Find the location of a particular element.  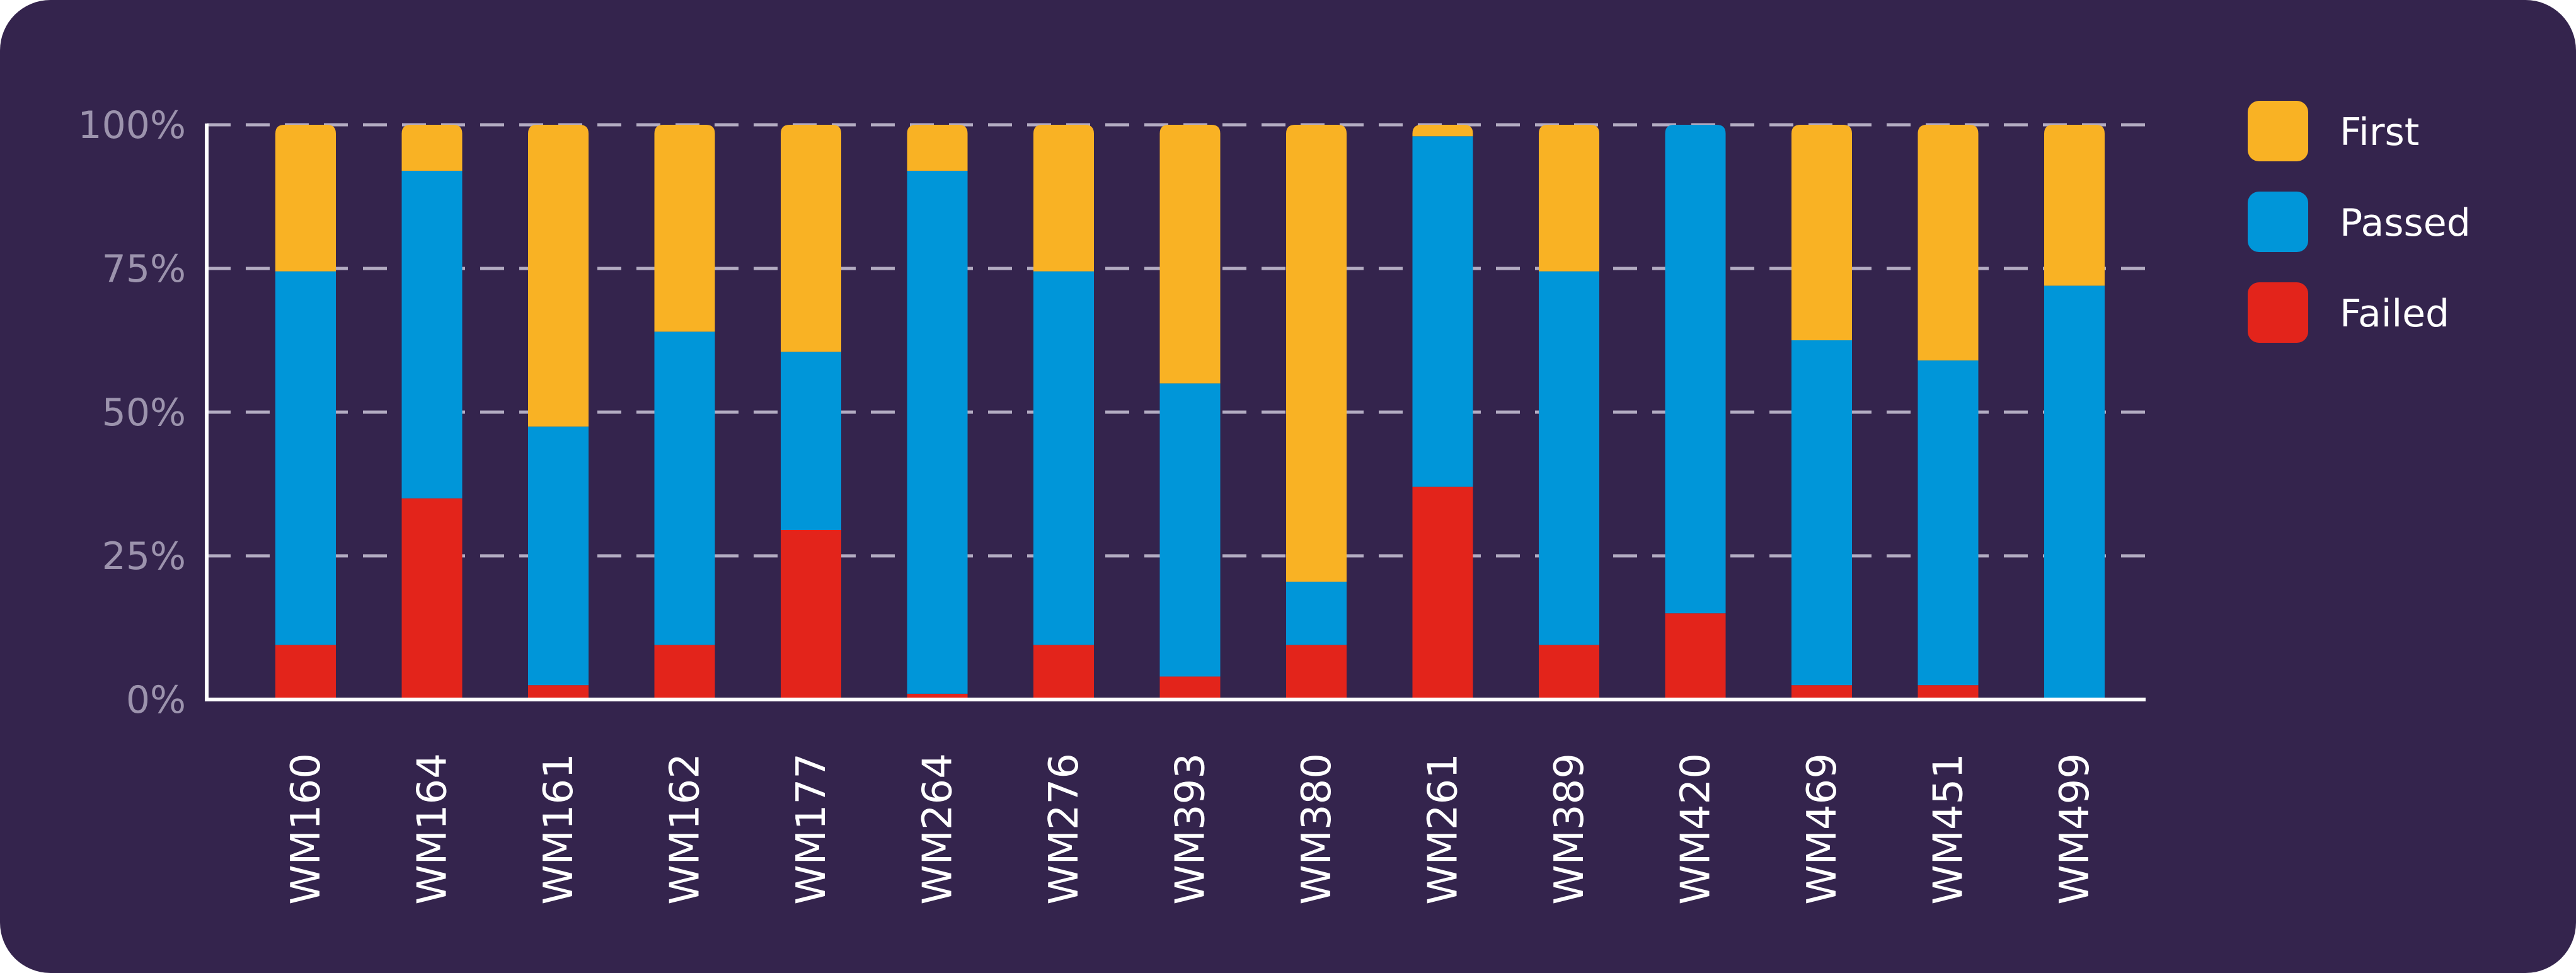

x-tick-label: WM161 is located at coordinates (559, 829).